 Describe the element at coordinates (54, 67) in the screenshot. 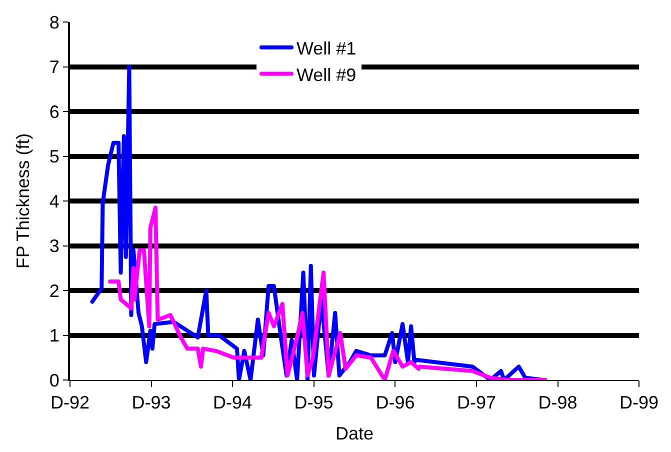

I see `y-tick-label: 7` at that location.